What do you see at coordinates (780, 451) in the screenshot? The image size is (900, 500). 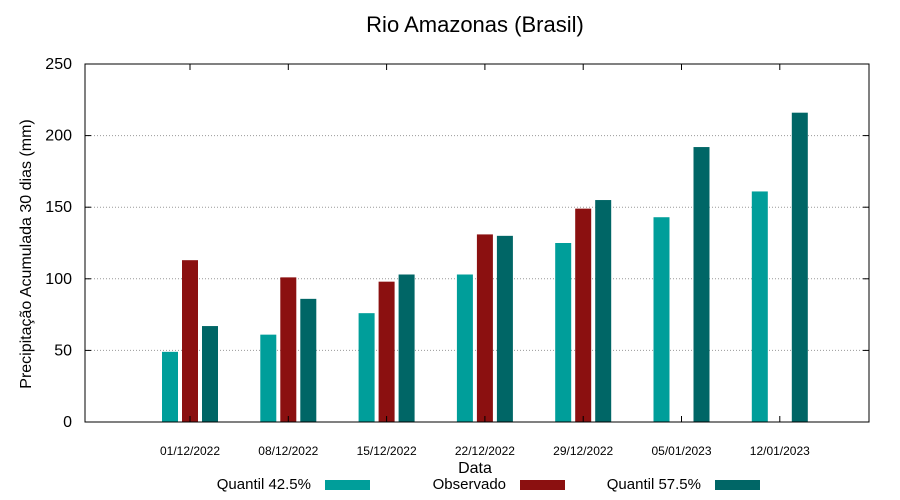 I see `x-tick-label: 12/01/2023` at bounding box center [780, 451].